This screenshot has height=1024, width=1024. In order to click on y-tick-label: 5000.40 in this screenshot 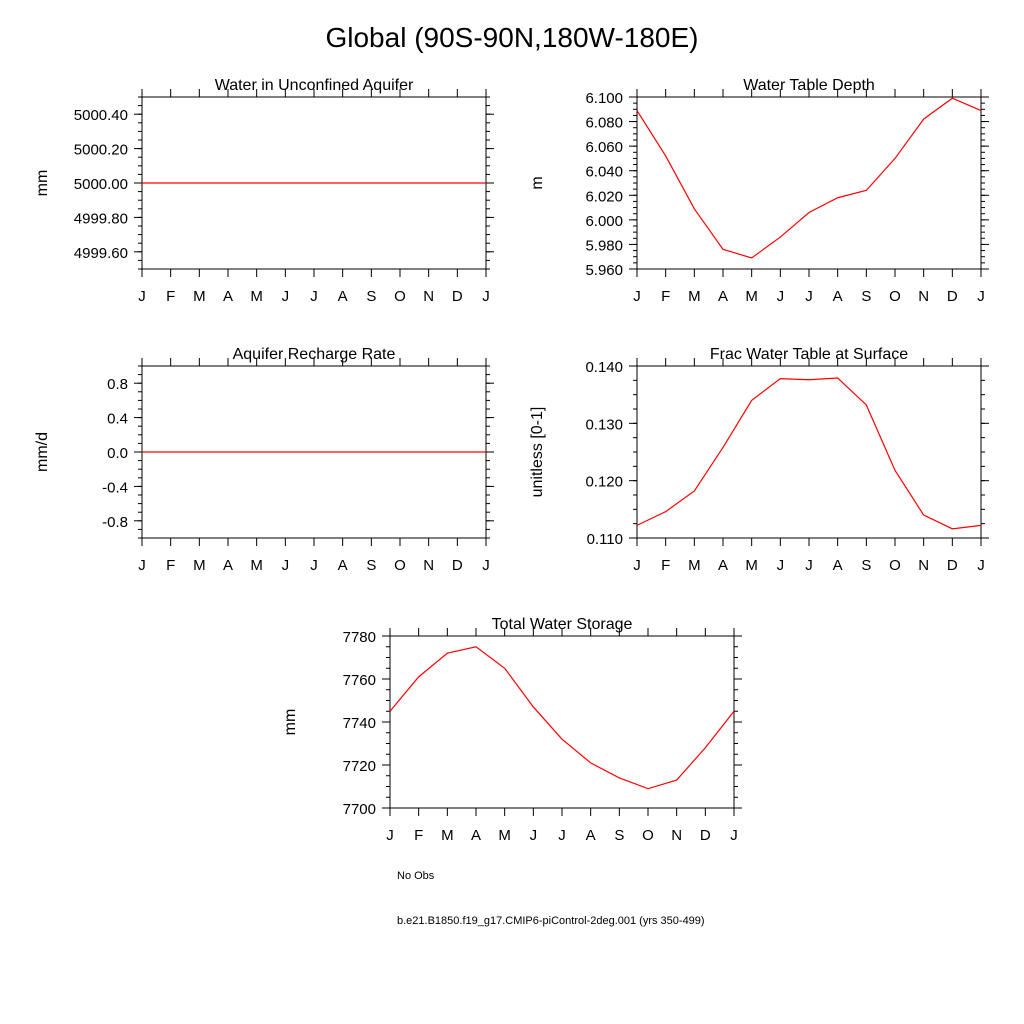, I will do `click(101, 115)`.